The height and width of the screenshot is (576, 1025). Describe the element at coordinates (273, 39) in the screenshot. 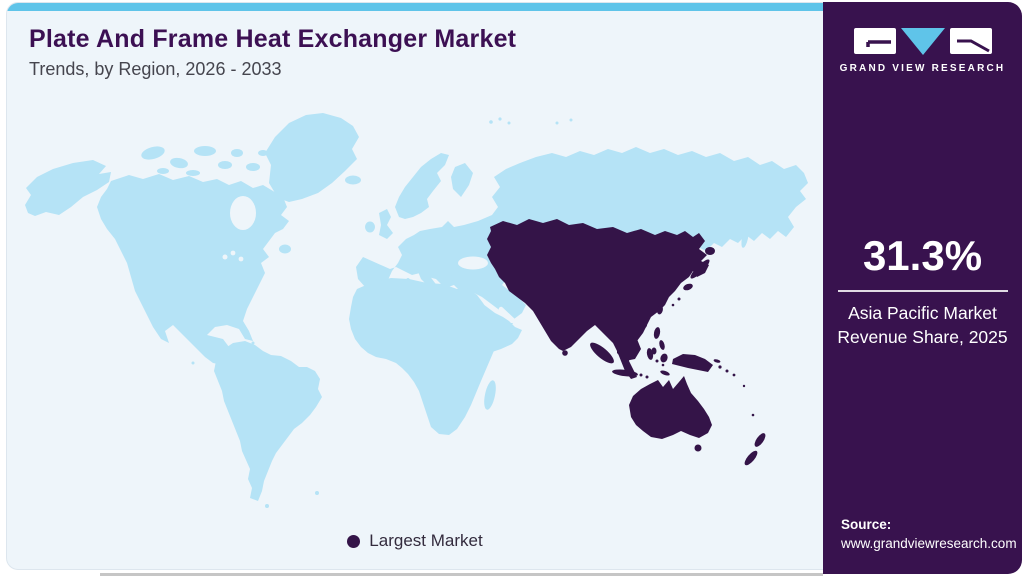

I see `page-title: Plate And Frame Heat Exchanger Market` at that location.